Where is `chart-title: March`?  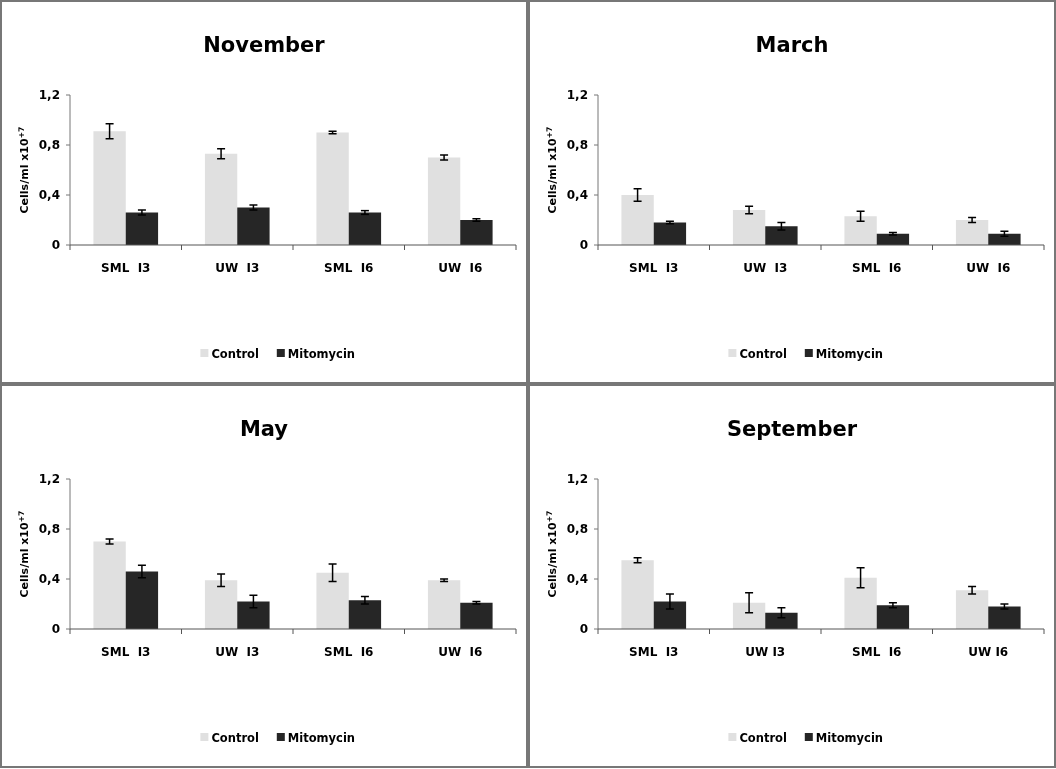
chart-title: March is located at coordinates (792, 45).